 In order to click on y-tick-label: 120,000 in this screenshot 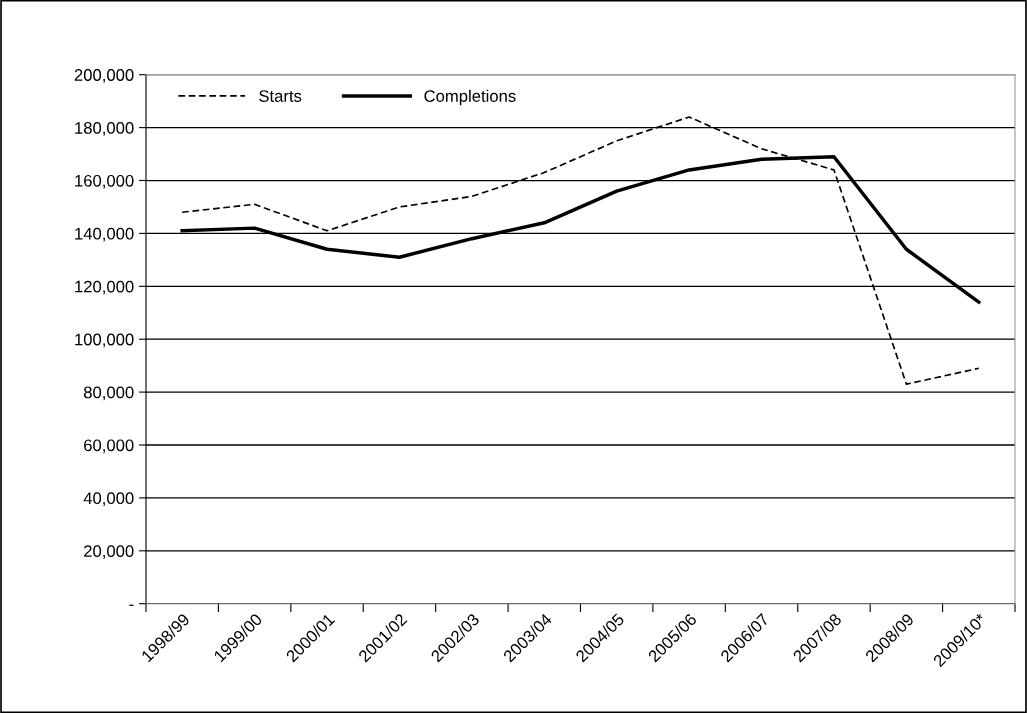, I will do `click(104, 287)`.